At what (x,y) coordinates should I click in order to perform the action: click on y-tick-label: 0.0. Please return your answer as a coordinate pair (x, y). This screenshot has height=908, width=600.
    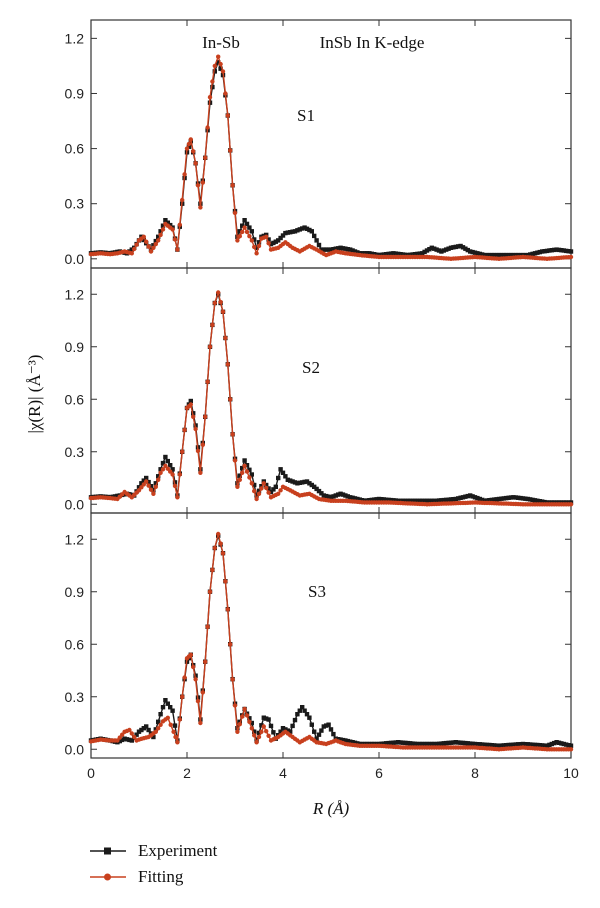
    Looking at the image, I should click on (75, 749).